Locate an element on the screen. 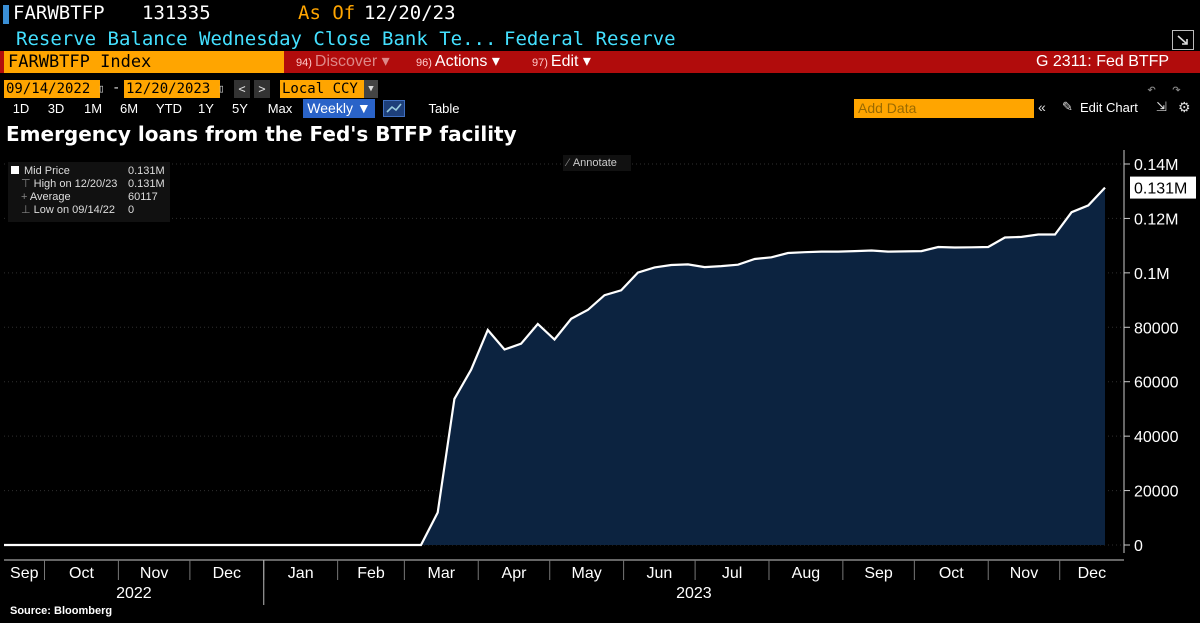  y-tick-label: 0 is located at coordinates (1138, 546).